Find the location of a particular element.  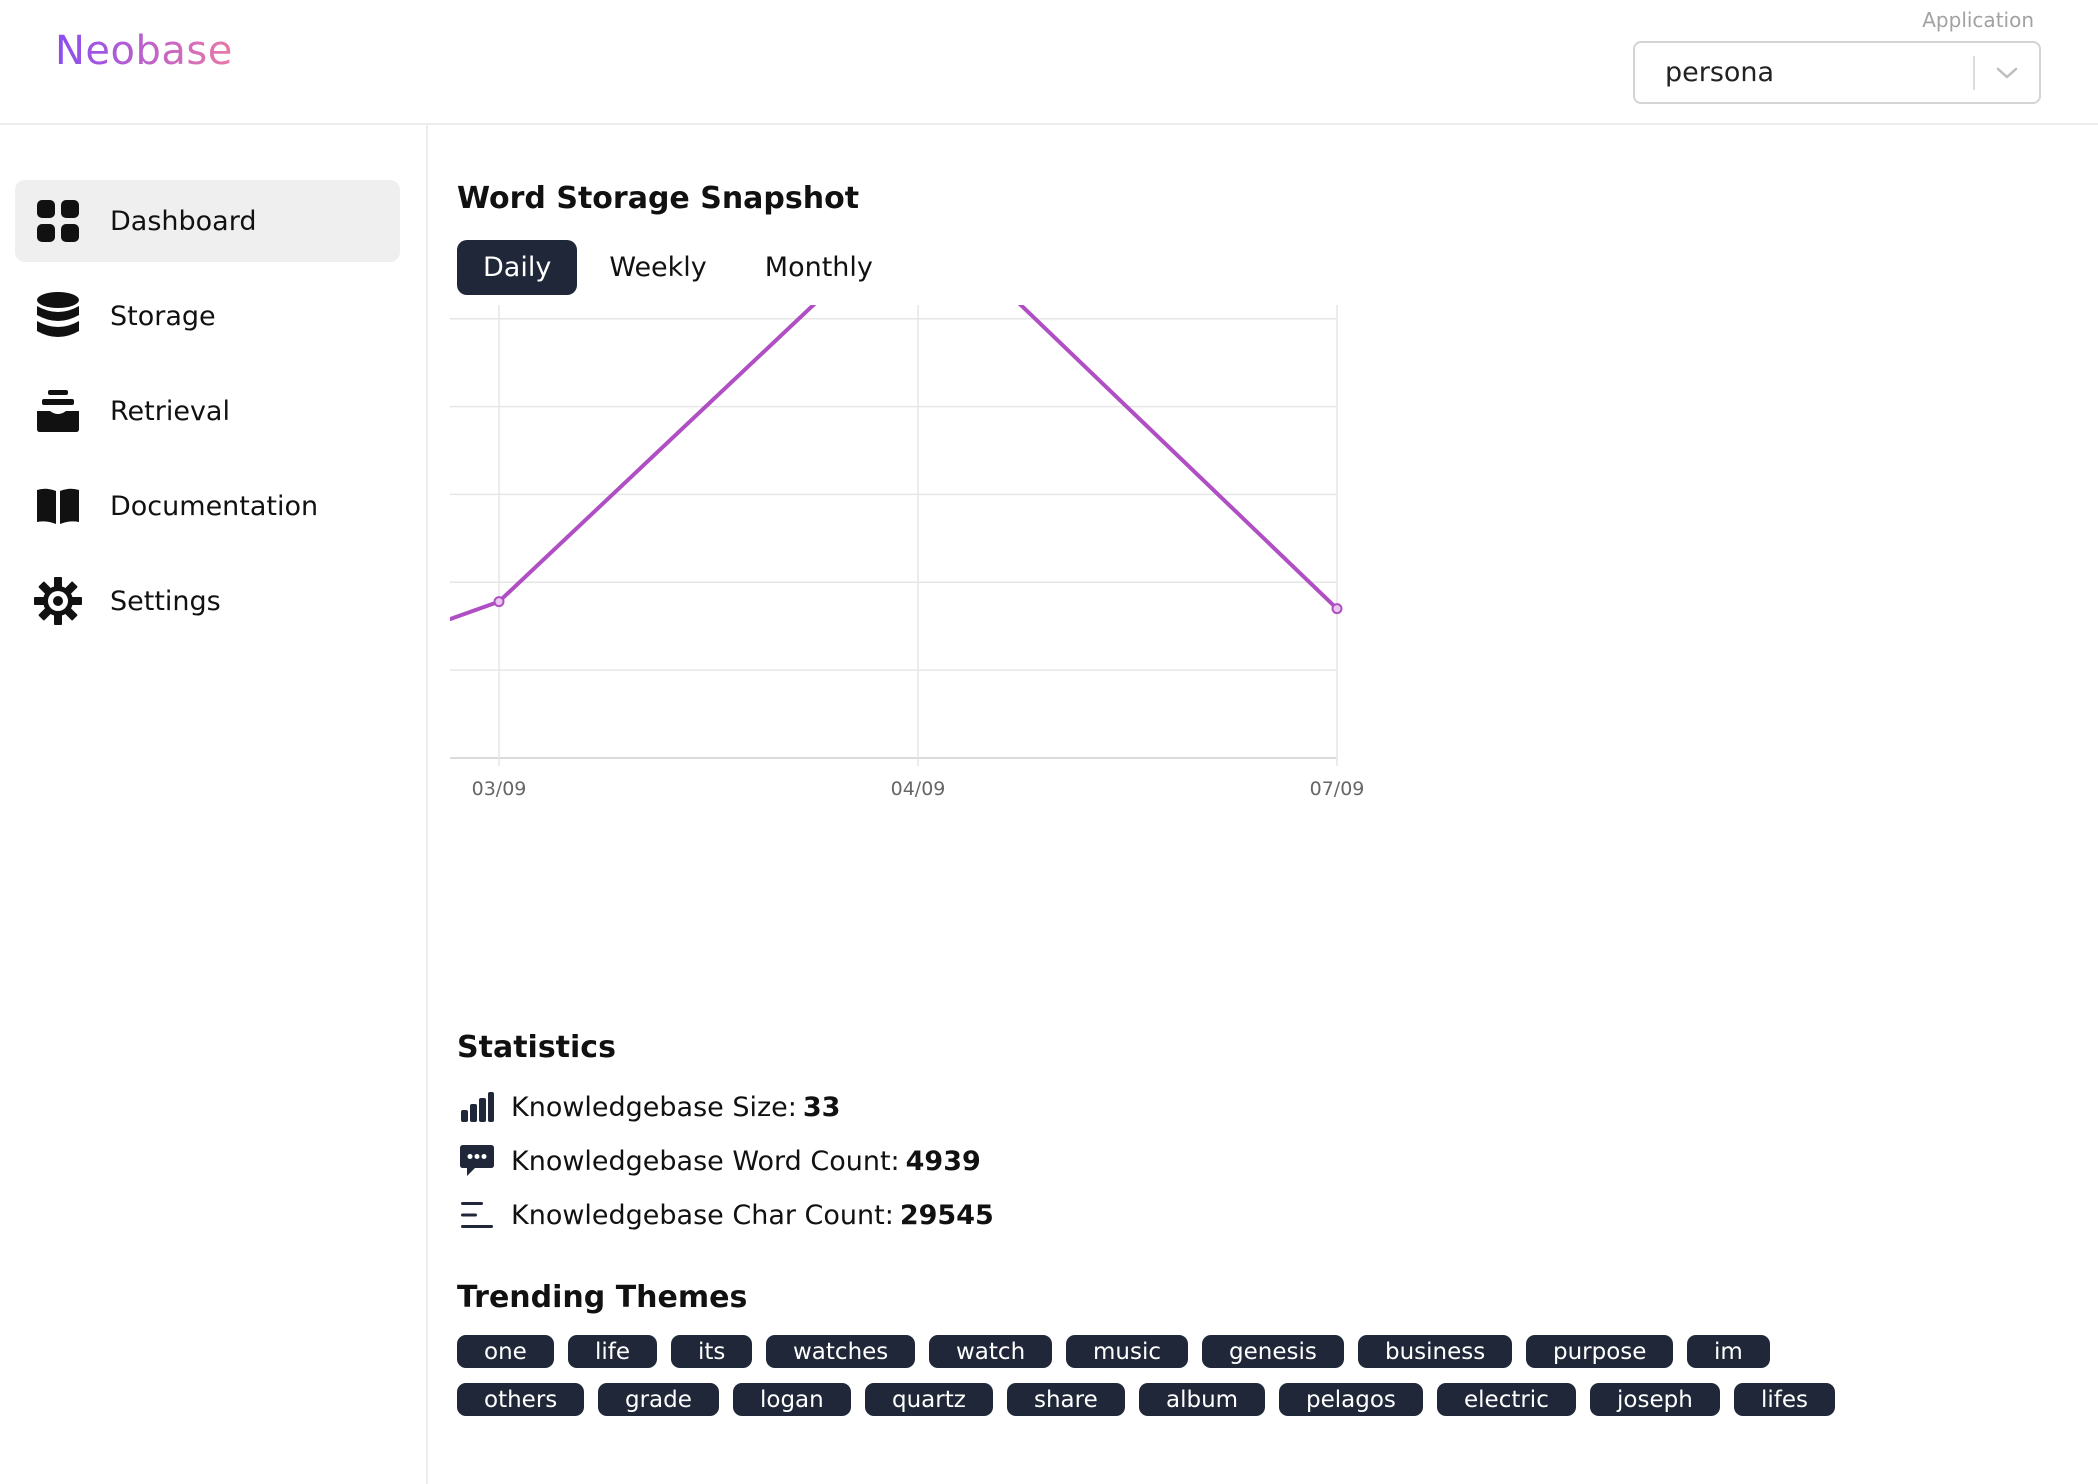

theme-tag: joseph is located at coordinates (1655, 1399).